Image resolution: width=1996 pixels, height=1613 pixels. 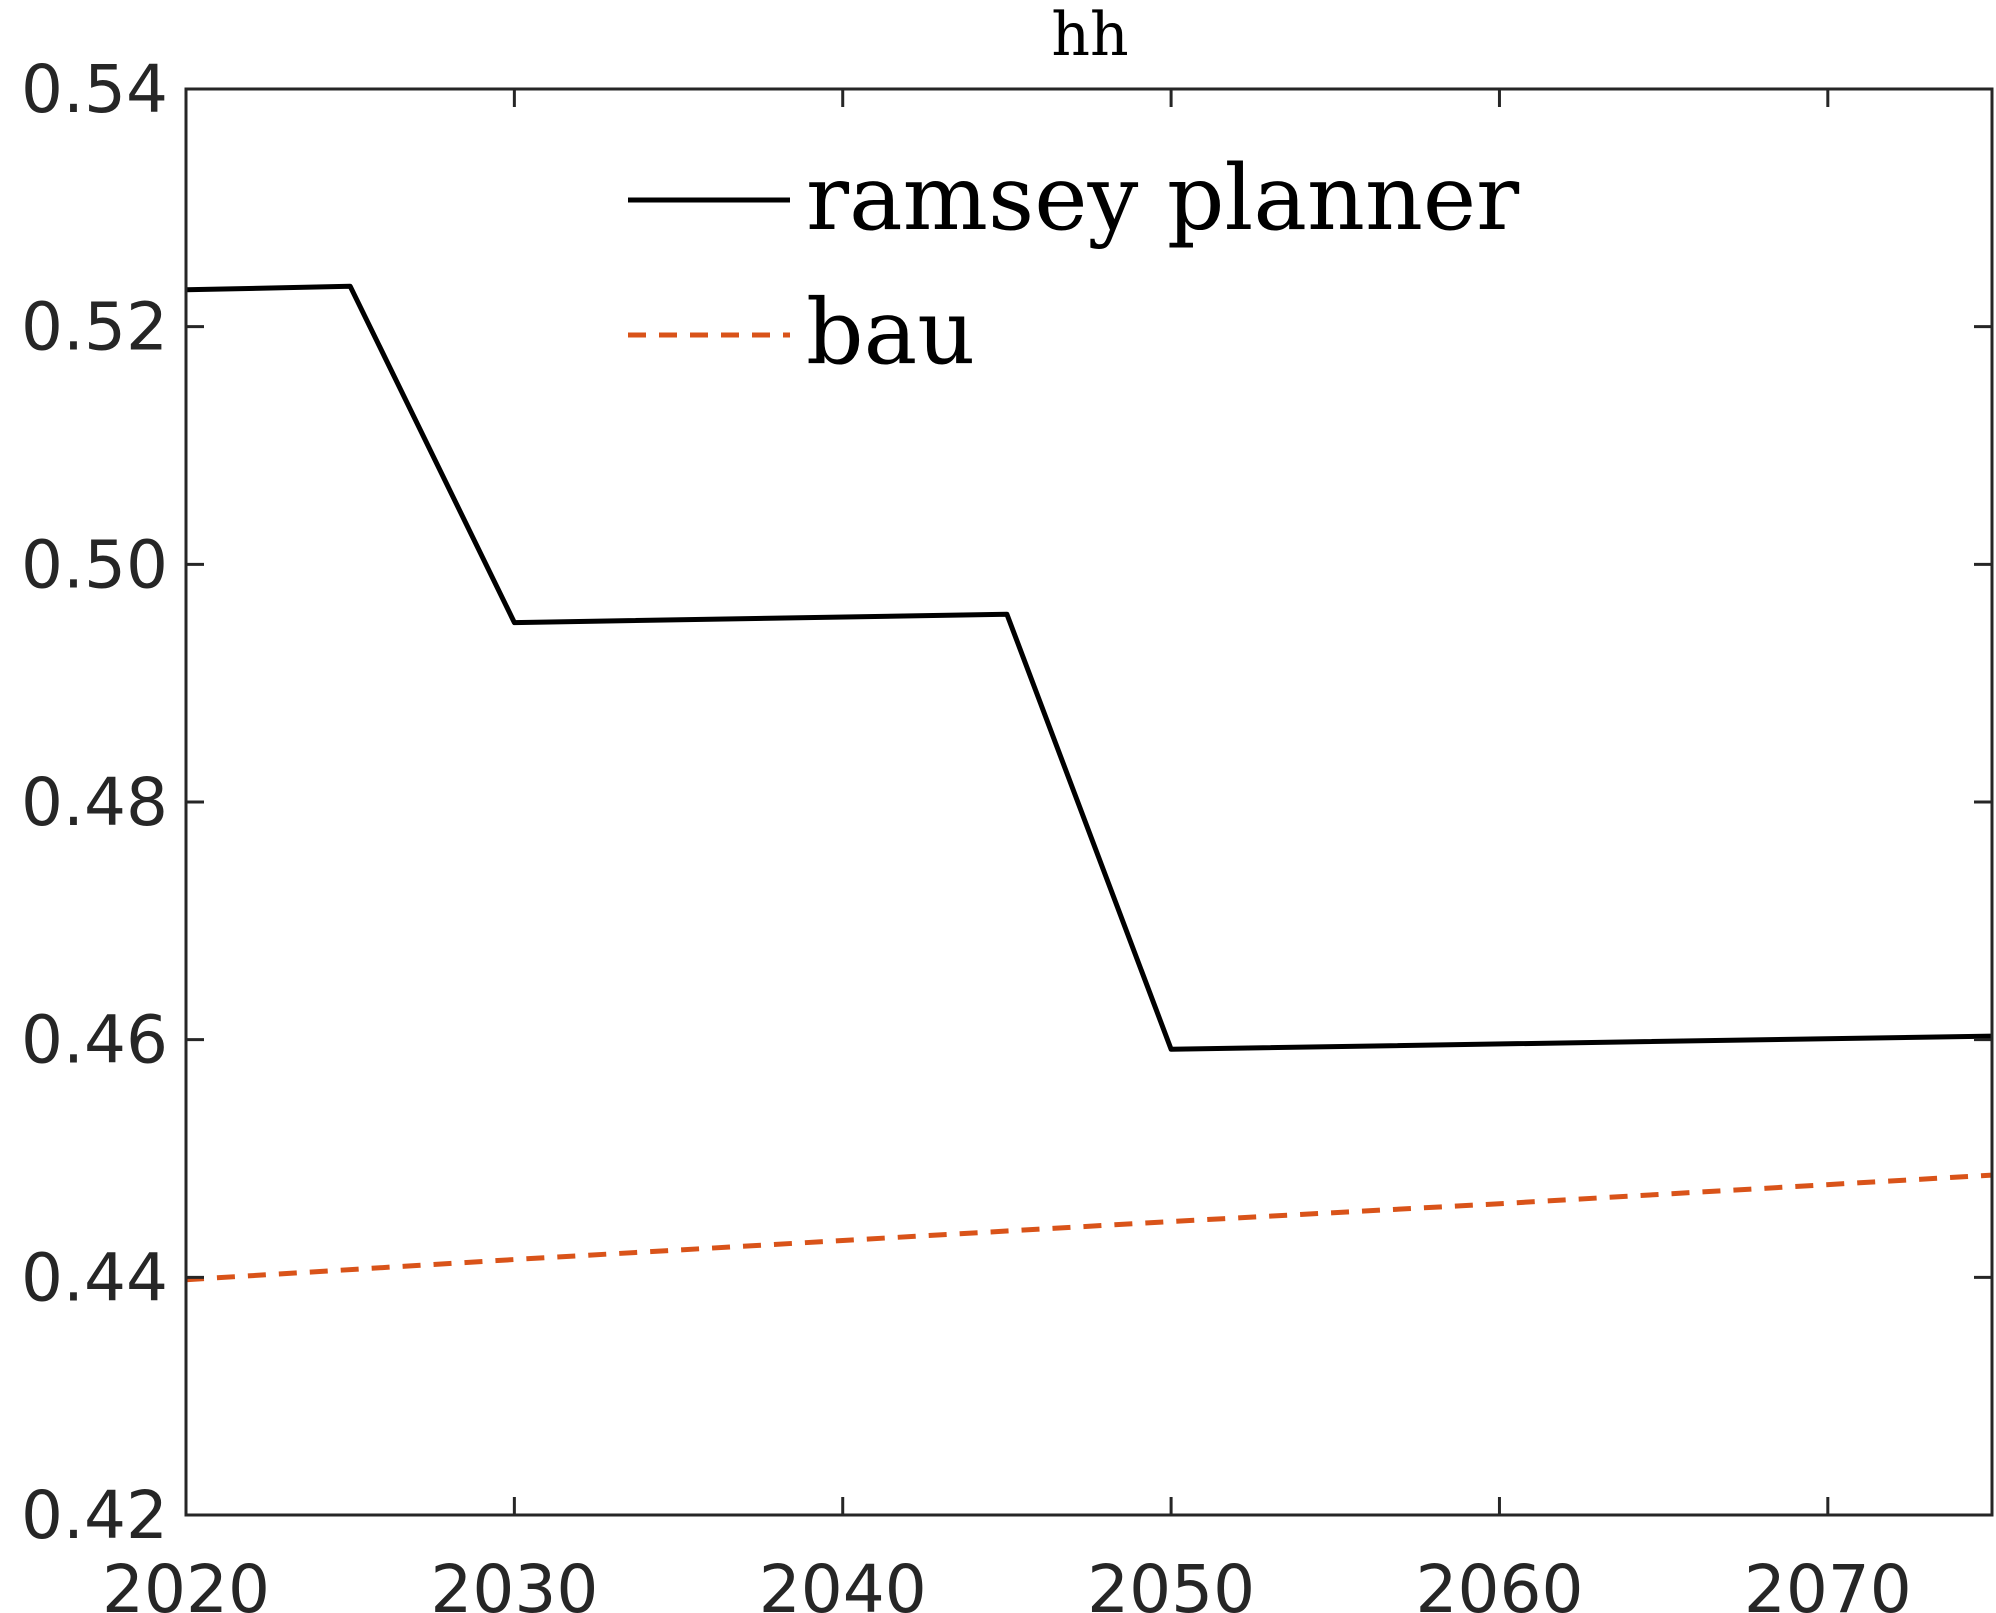 I want to click on x-tick-label: 2060, so click(x=1499, y=1582).